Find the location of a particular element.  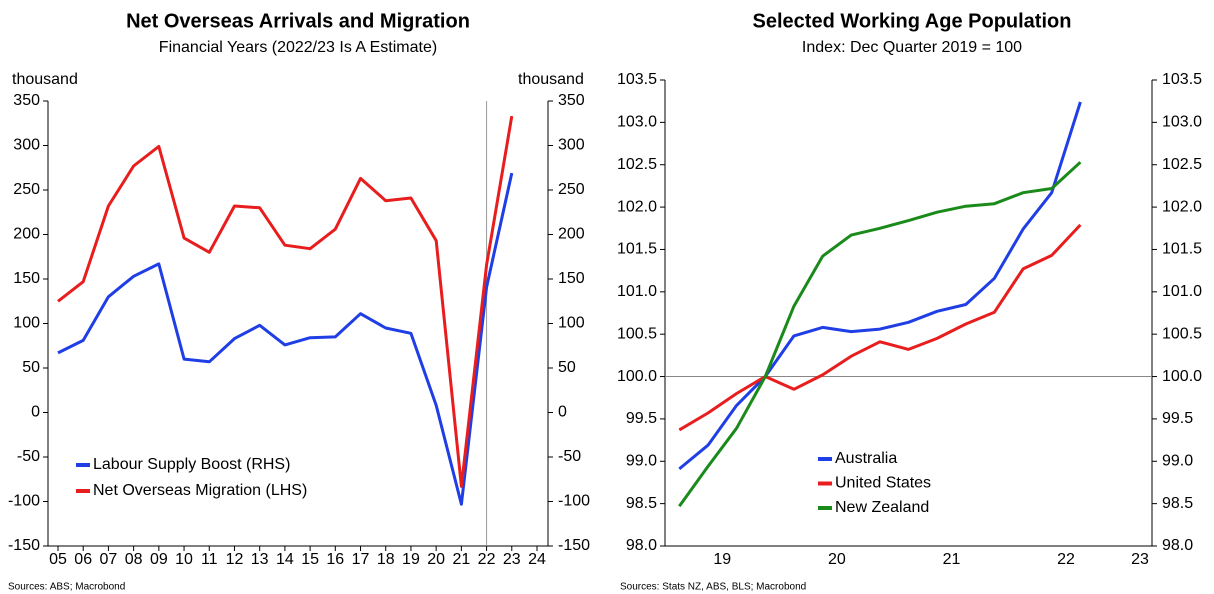

x-tick-label: 18 is located at coordinates (386, 559).